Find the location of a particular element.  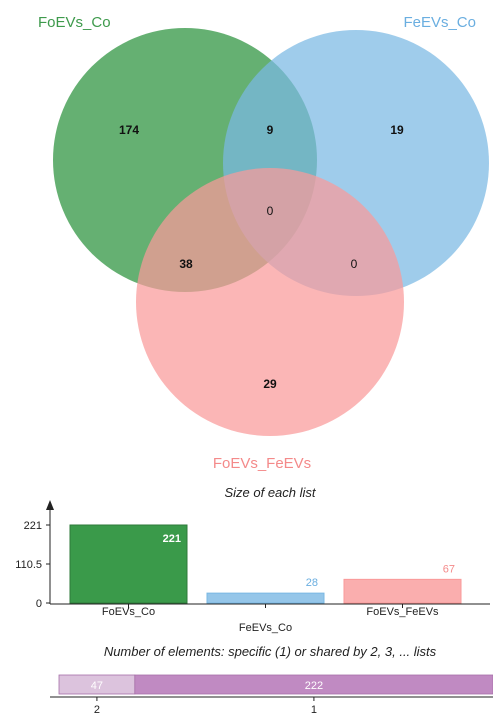

set-label-foevs-co: FoEVs_Co is located at coordinates (74, 22).